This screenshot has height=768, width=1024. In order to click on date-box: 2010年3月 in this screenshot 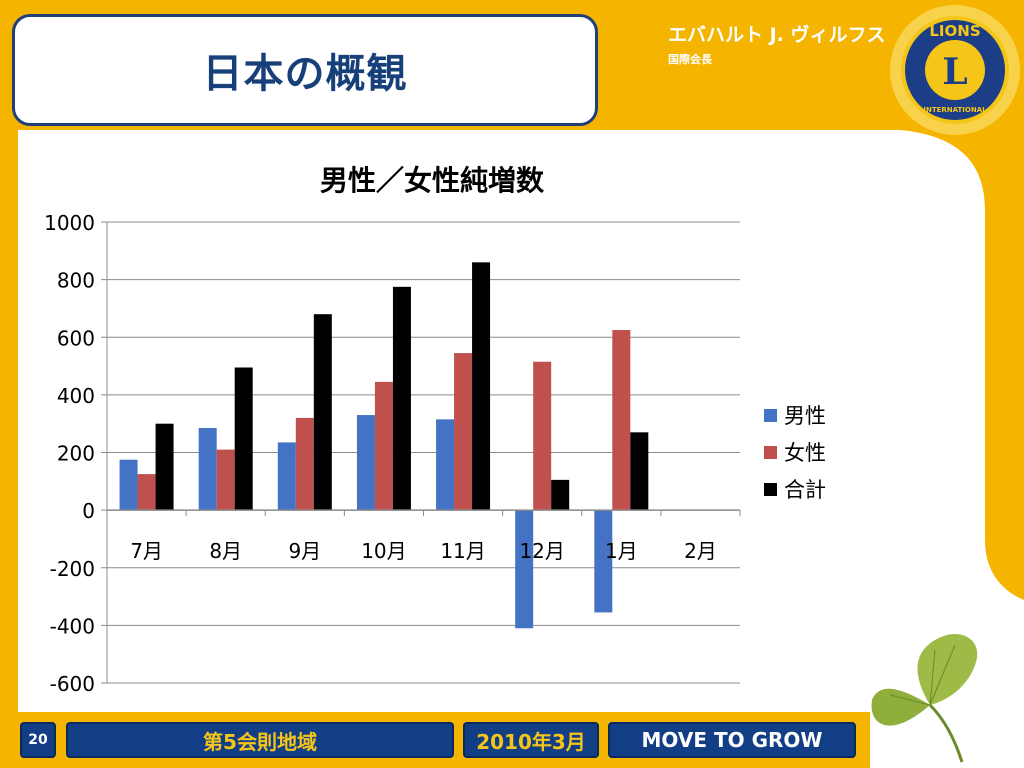, I will do `click(531, 740)`.